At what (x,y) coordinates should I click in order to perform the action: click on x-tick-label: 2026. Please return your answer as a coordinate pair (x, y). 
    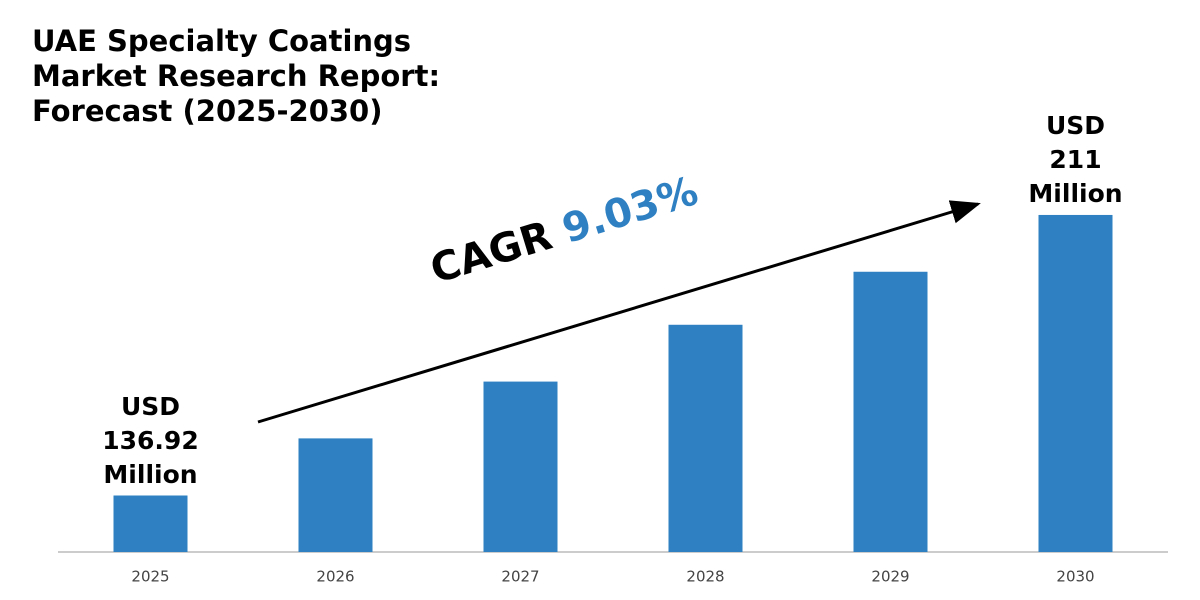
    Looking at the image, I should click on (335, 577).